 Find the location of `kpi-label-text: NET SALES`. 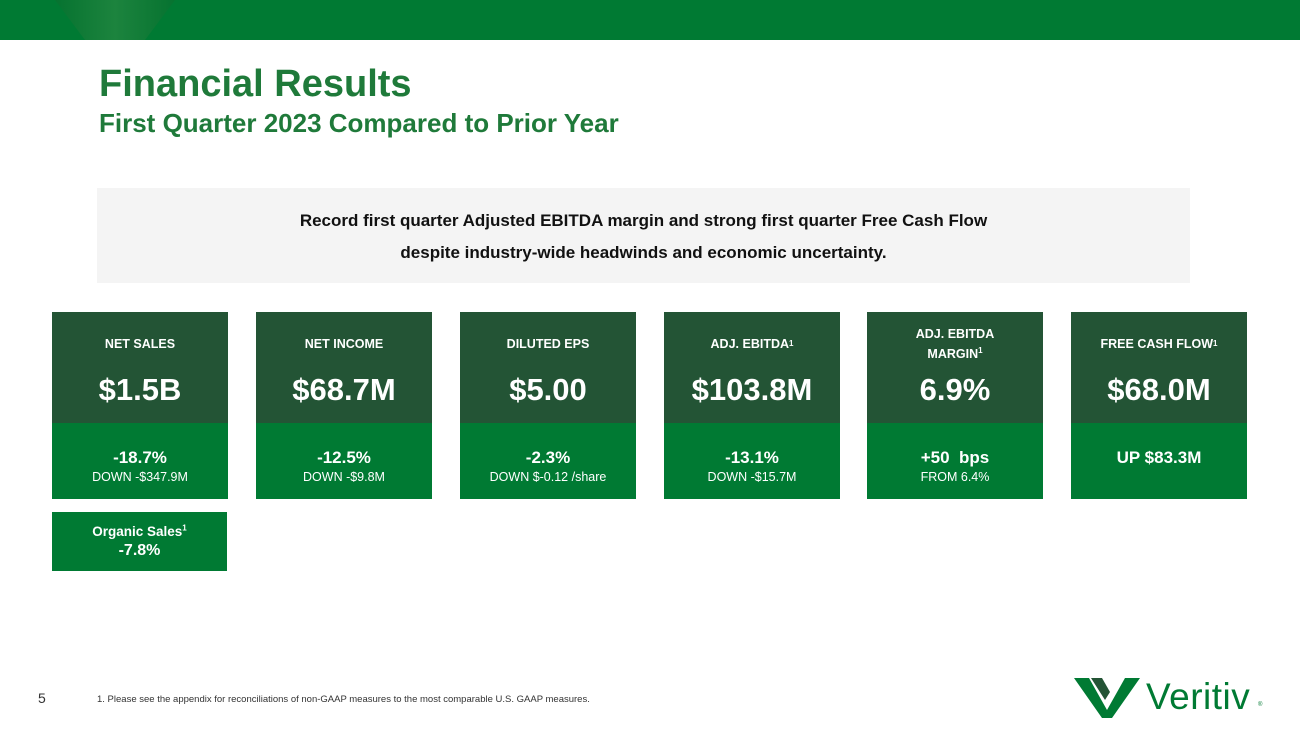

kpi-label-text: NET SALES is located at coordinates (140, 344).